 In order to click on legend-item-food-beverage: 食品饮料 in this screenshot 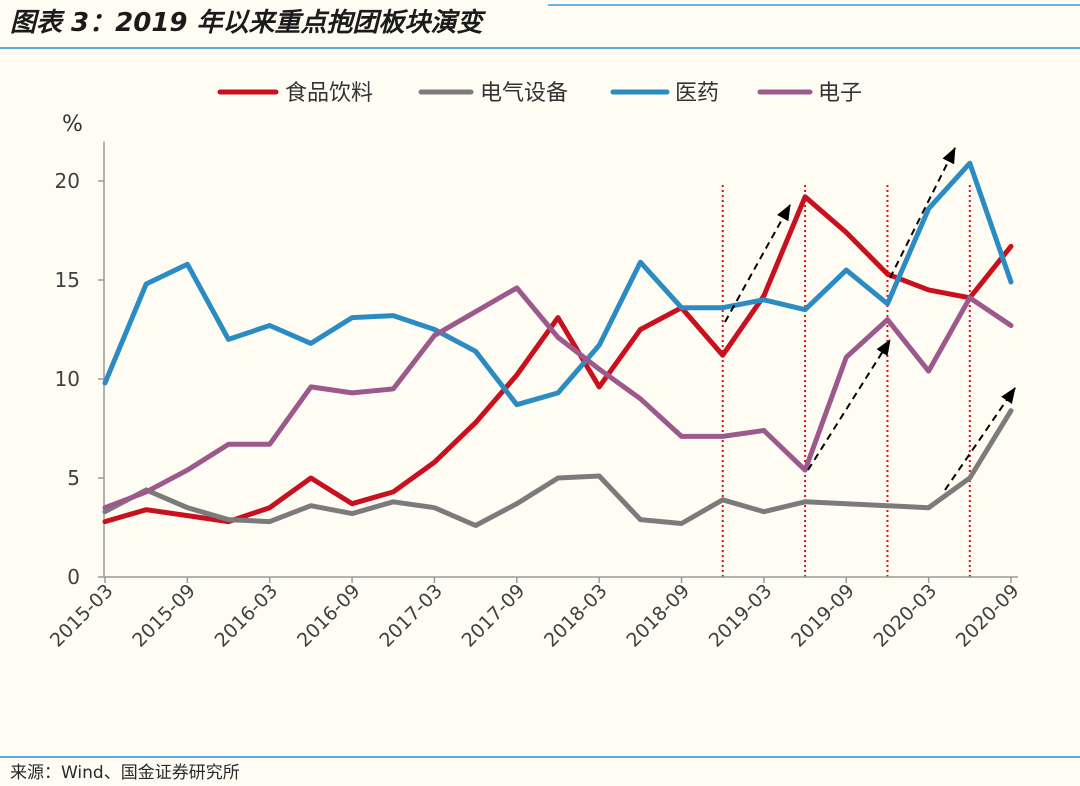, I will do `click(295, 93)`.